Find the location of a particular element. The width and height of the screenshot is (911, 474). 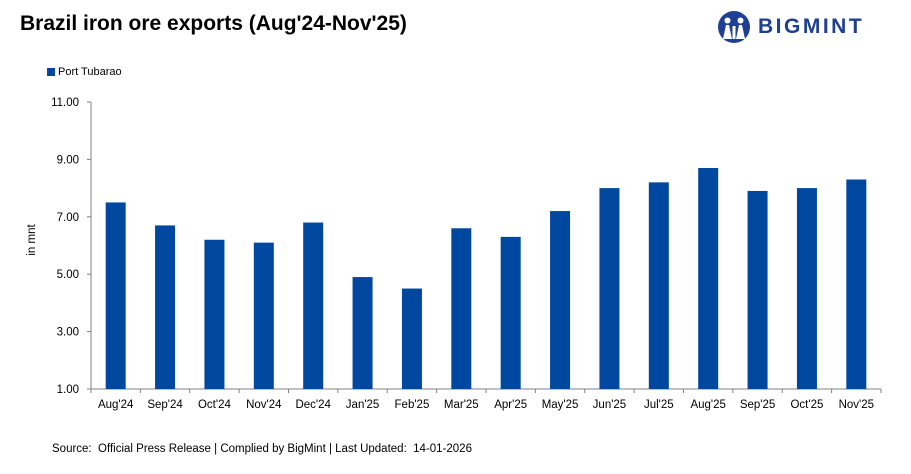

bigmint-logo: BIGMINT is located at coordinates (790, 27).